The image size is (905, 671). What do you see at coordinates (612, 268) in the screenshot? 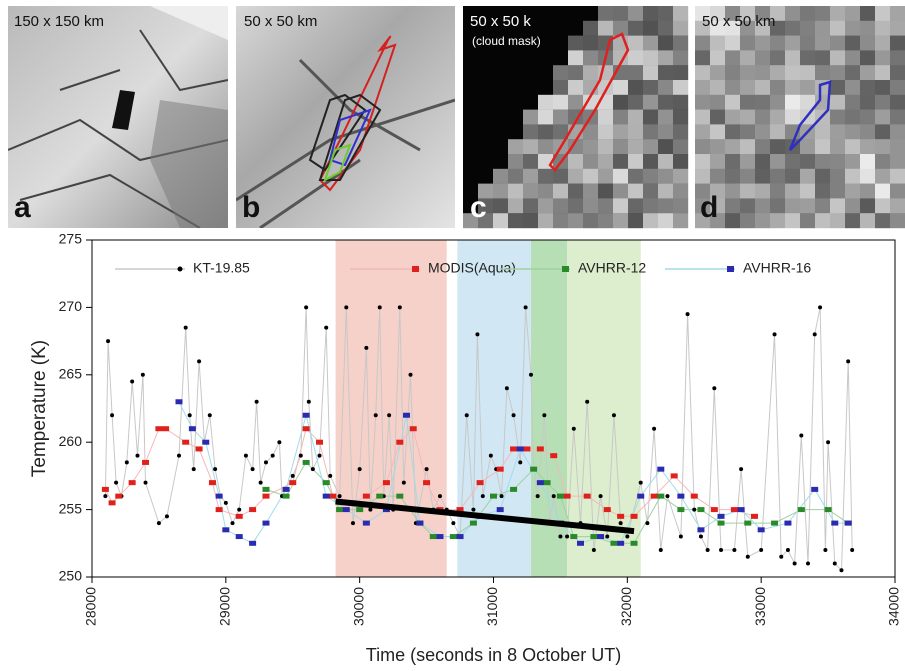
I see `legend-label: AVHRR-12` at bounding box center [612, 268].